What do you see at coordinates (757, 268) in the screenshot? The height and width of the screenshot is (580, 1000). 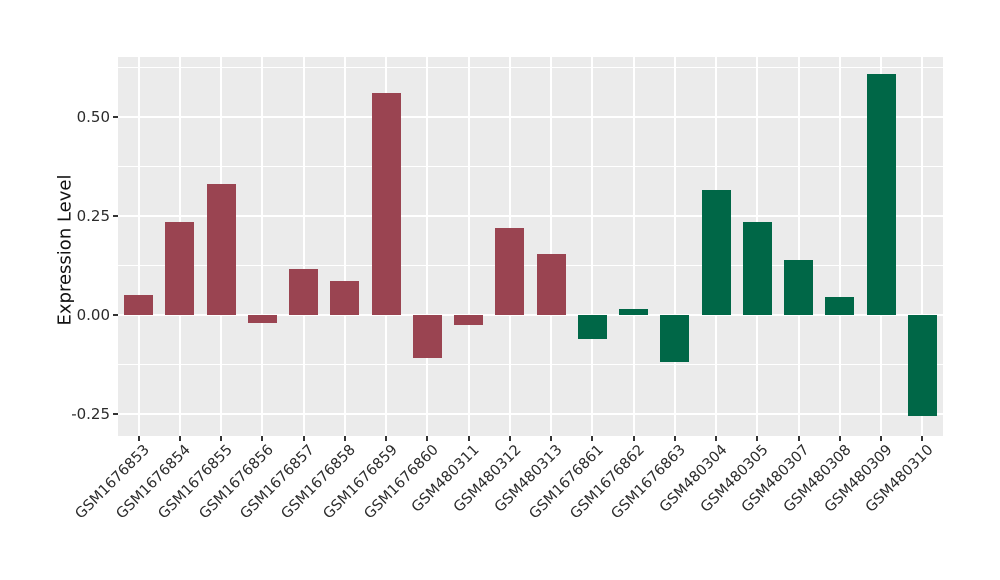 I see `bar-GSM480305` at bounding box center [757, 268].